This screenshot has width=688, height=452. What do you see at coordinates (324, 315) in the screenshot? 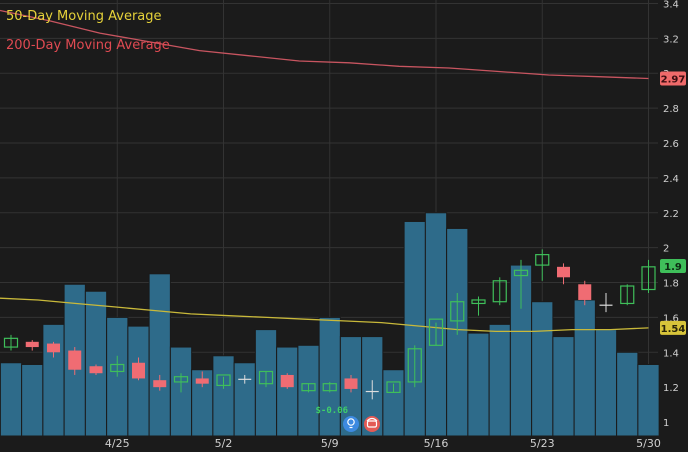
I see `ma50-line` at bounding box center [324, 315].